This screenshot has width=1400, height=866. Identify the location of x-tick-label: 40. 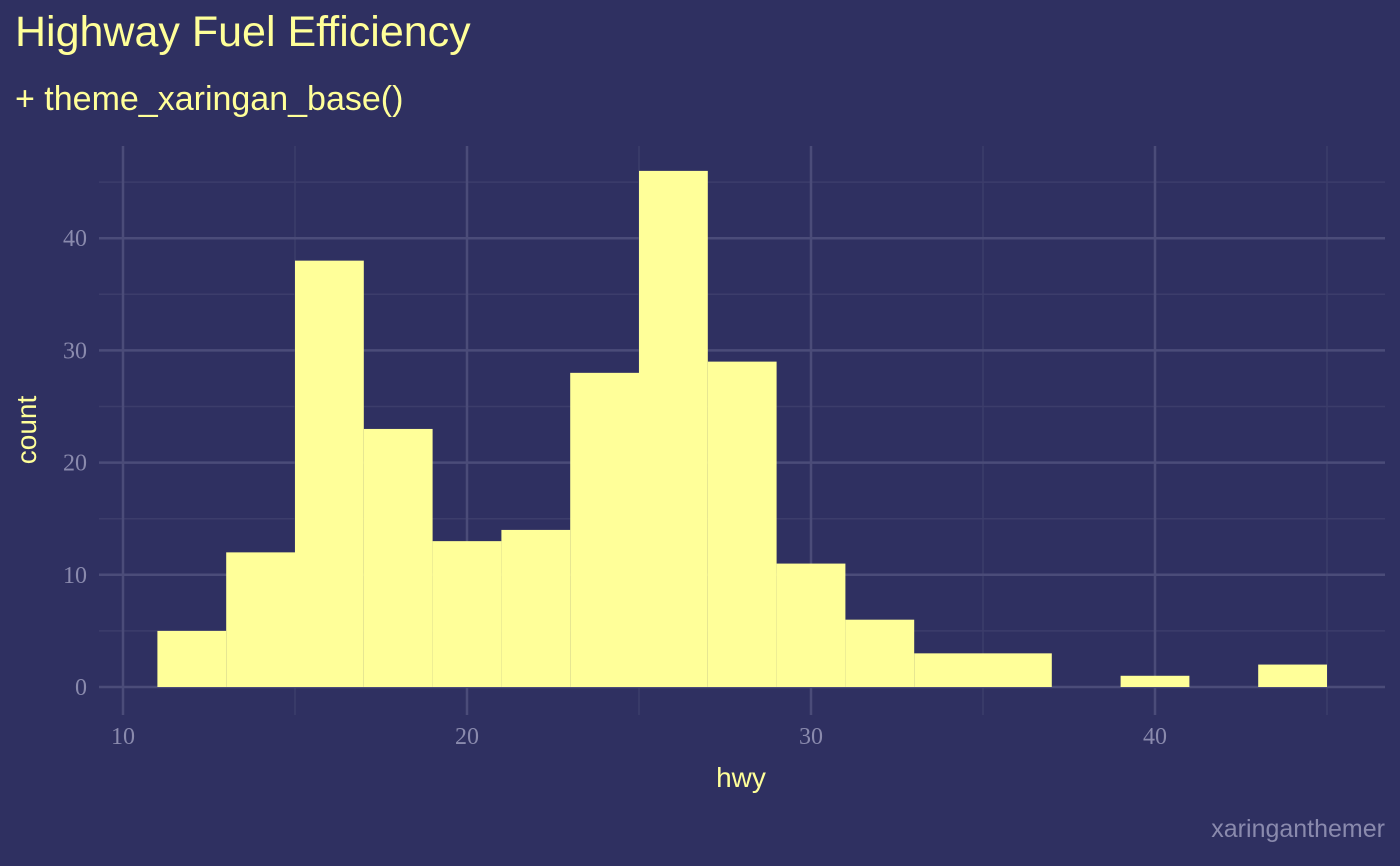
(1155, 737).